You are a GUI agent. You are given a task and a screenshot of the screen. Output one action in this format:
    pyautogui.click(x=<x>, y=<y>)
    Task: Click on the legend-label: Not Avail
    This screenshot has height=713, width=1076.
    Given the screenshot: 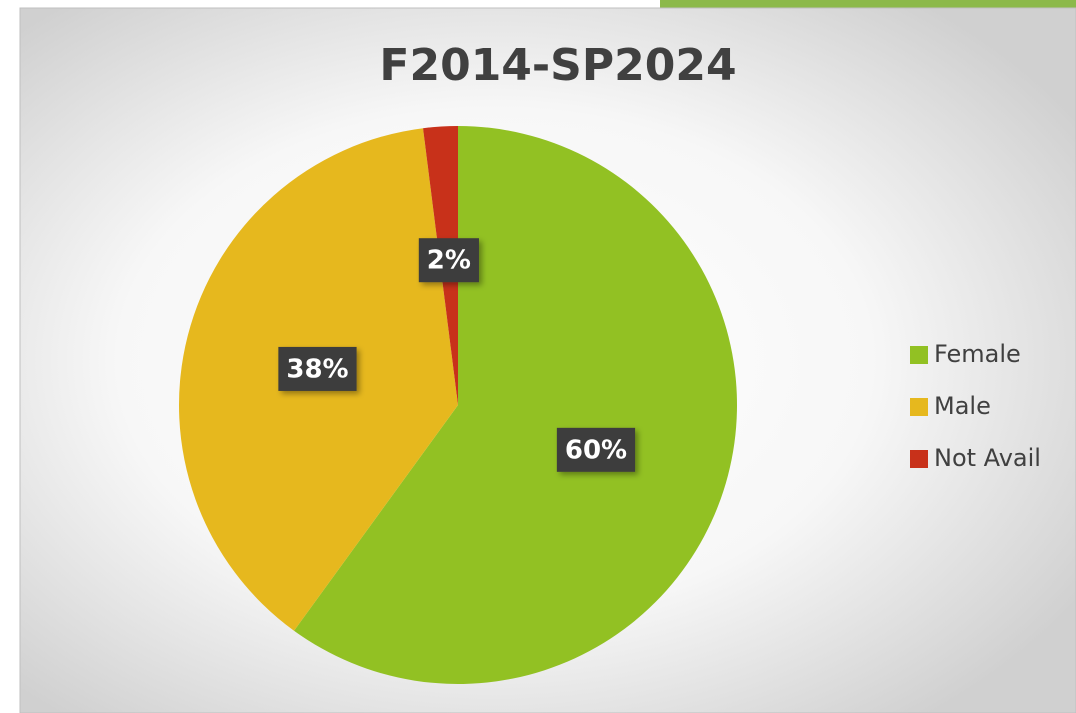 What is the action you would take?
    pyautogui.click(x=987, y=458)
    